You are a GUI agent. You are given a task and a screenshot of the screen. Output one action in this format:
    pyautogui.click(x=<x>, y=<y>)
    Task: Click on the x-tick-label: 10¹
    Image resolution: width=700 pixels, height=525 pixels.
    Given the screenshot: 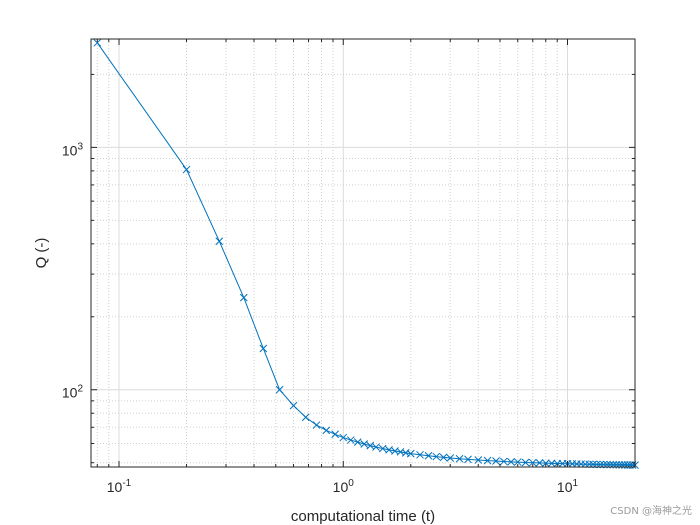 What is the action you would take?
    pyautogui.click(x=568, y=486)
    